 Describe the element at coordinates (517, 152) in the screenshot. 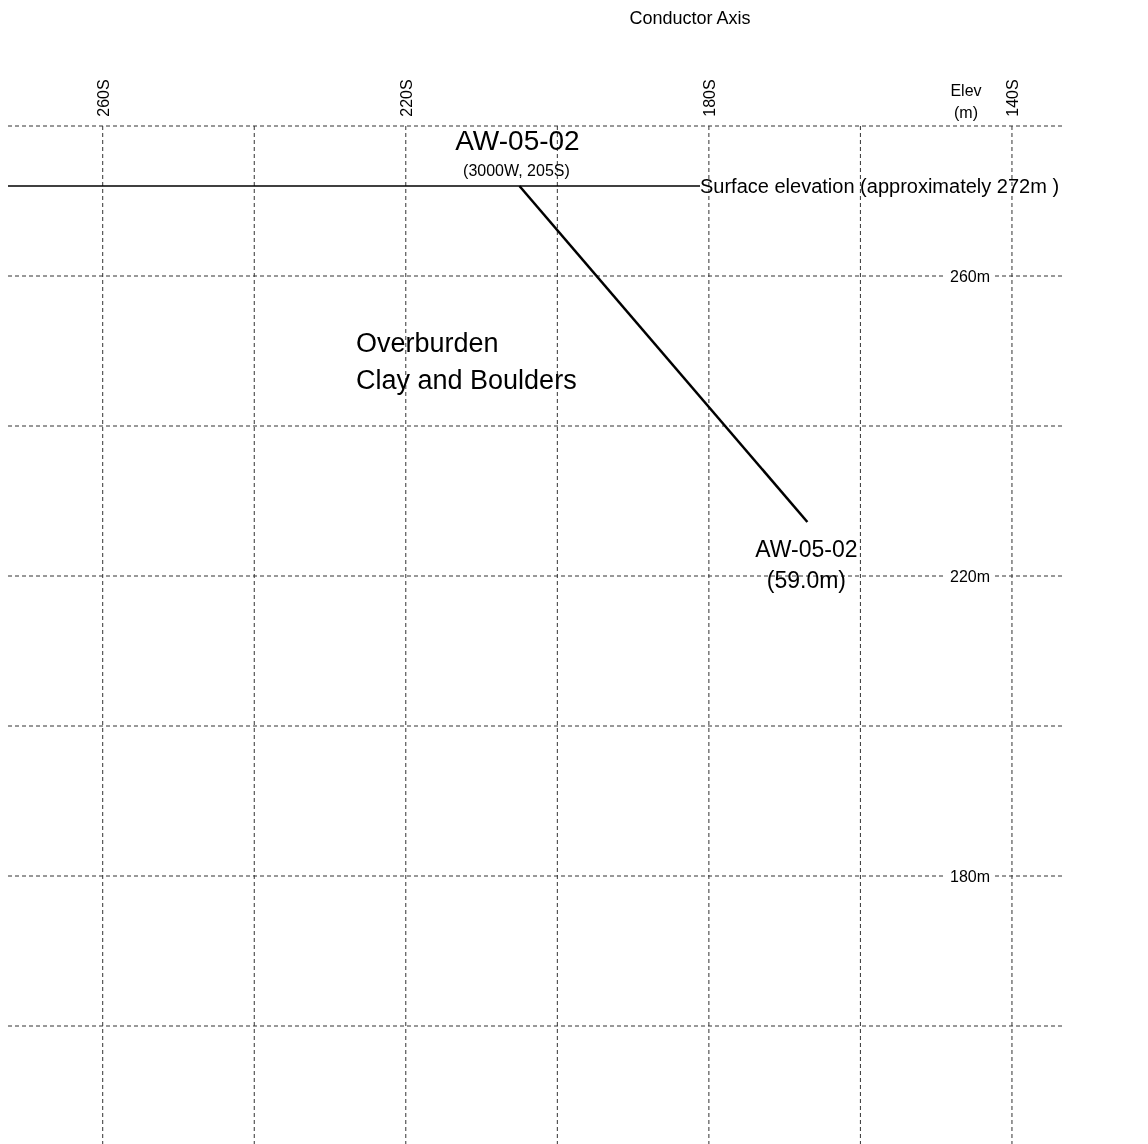

I see `annotation: AW-05-02 (3000W, 205S)` at that location.